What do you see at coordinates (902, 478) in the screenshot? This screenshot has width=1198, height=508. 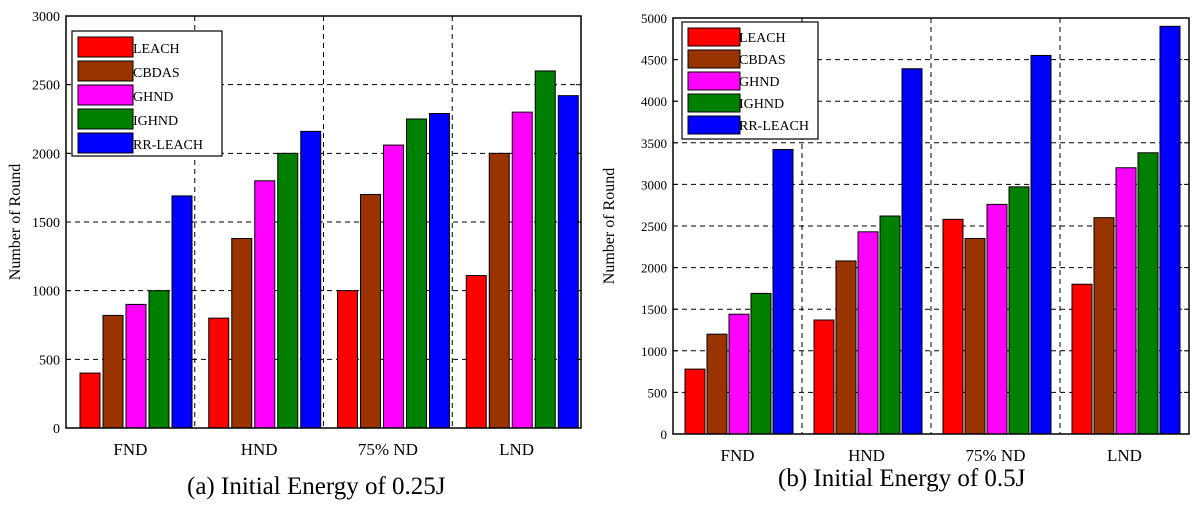 I see `caption-b: (b) Initial Energy of 0.5J` at bounding box center [902, 478].